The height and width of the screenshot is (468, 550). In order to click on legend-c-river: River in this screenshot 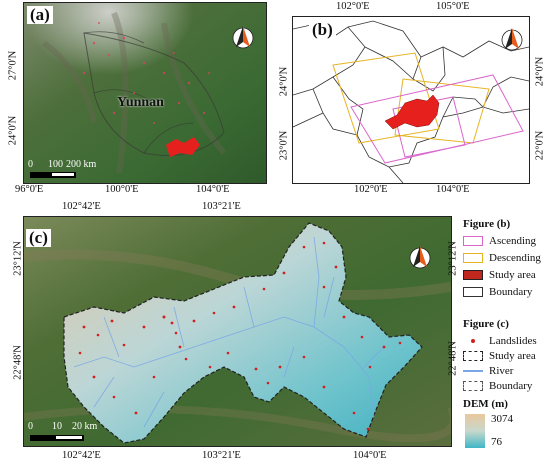, I will do `click(488, 371)`.